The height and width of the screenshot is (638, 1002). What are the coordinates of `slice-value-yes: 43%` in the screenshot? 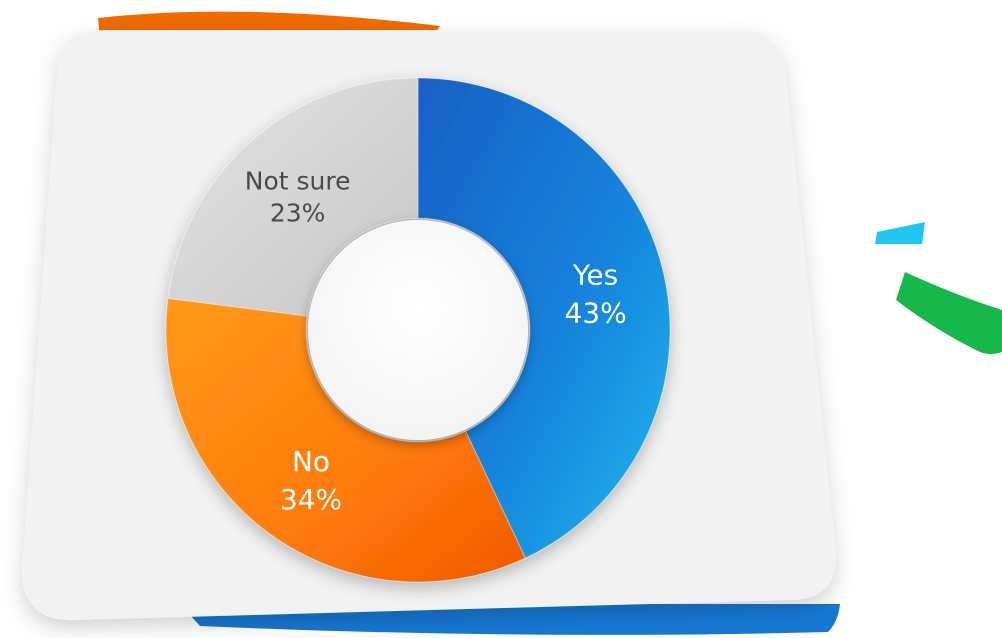 It's located at (595, 312).